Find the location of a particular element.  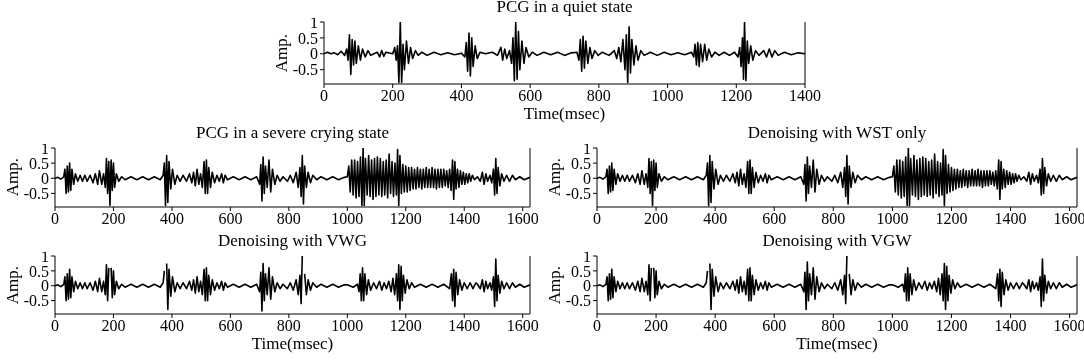

chart-title: Denoising with VWG is located at coordinates (292, 241).